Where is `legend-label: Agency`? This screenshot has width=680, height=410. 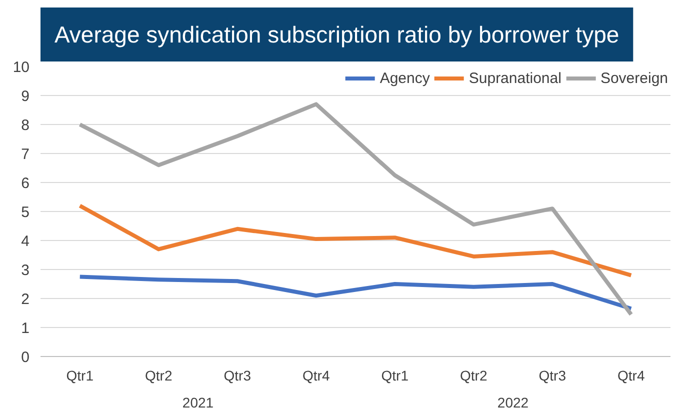
legend-label: Agency is located at coordinates (405, 78).